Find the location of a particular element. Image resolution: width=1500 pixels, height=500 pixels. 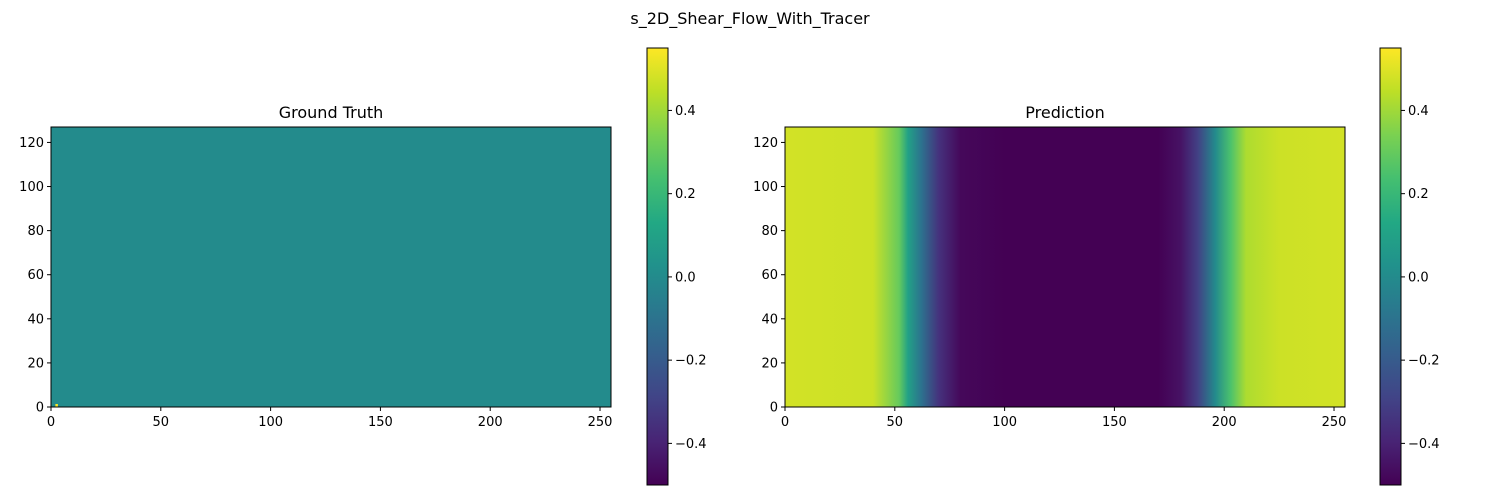

figure-title: s_2D_Shear_Flow_With_Tracer is located at coordinates (750, 19).